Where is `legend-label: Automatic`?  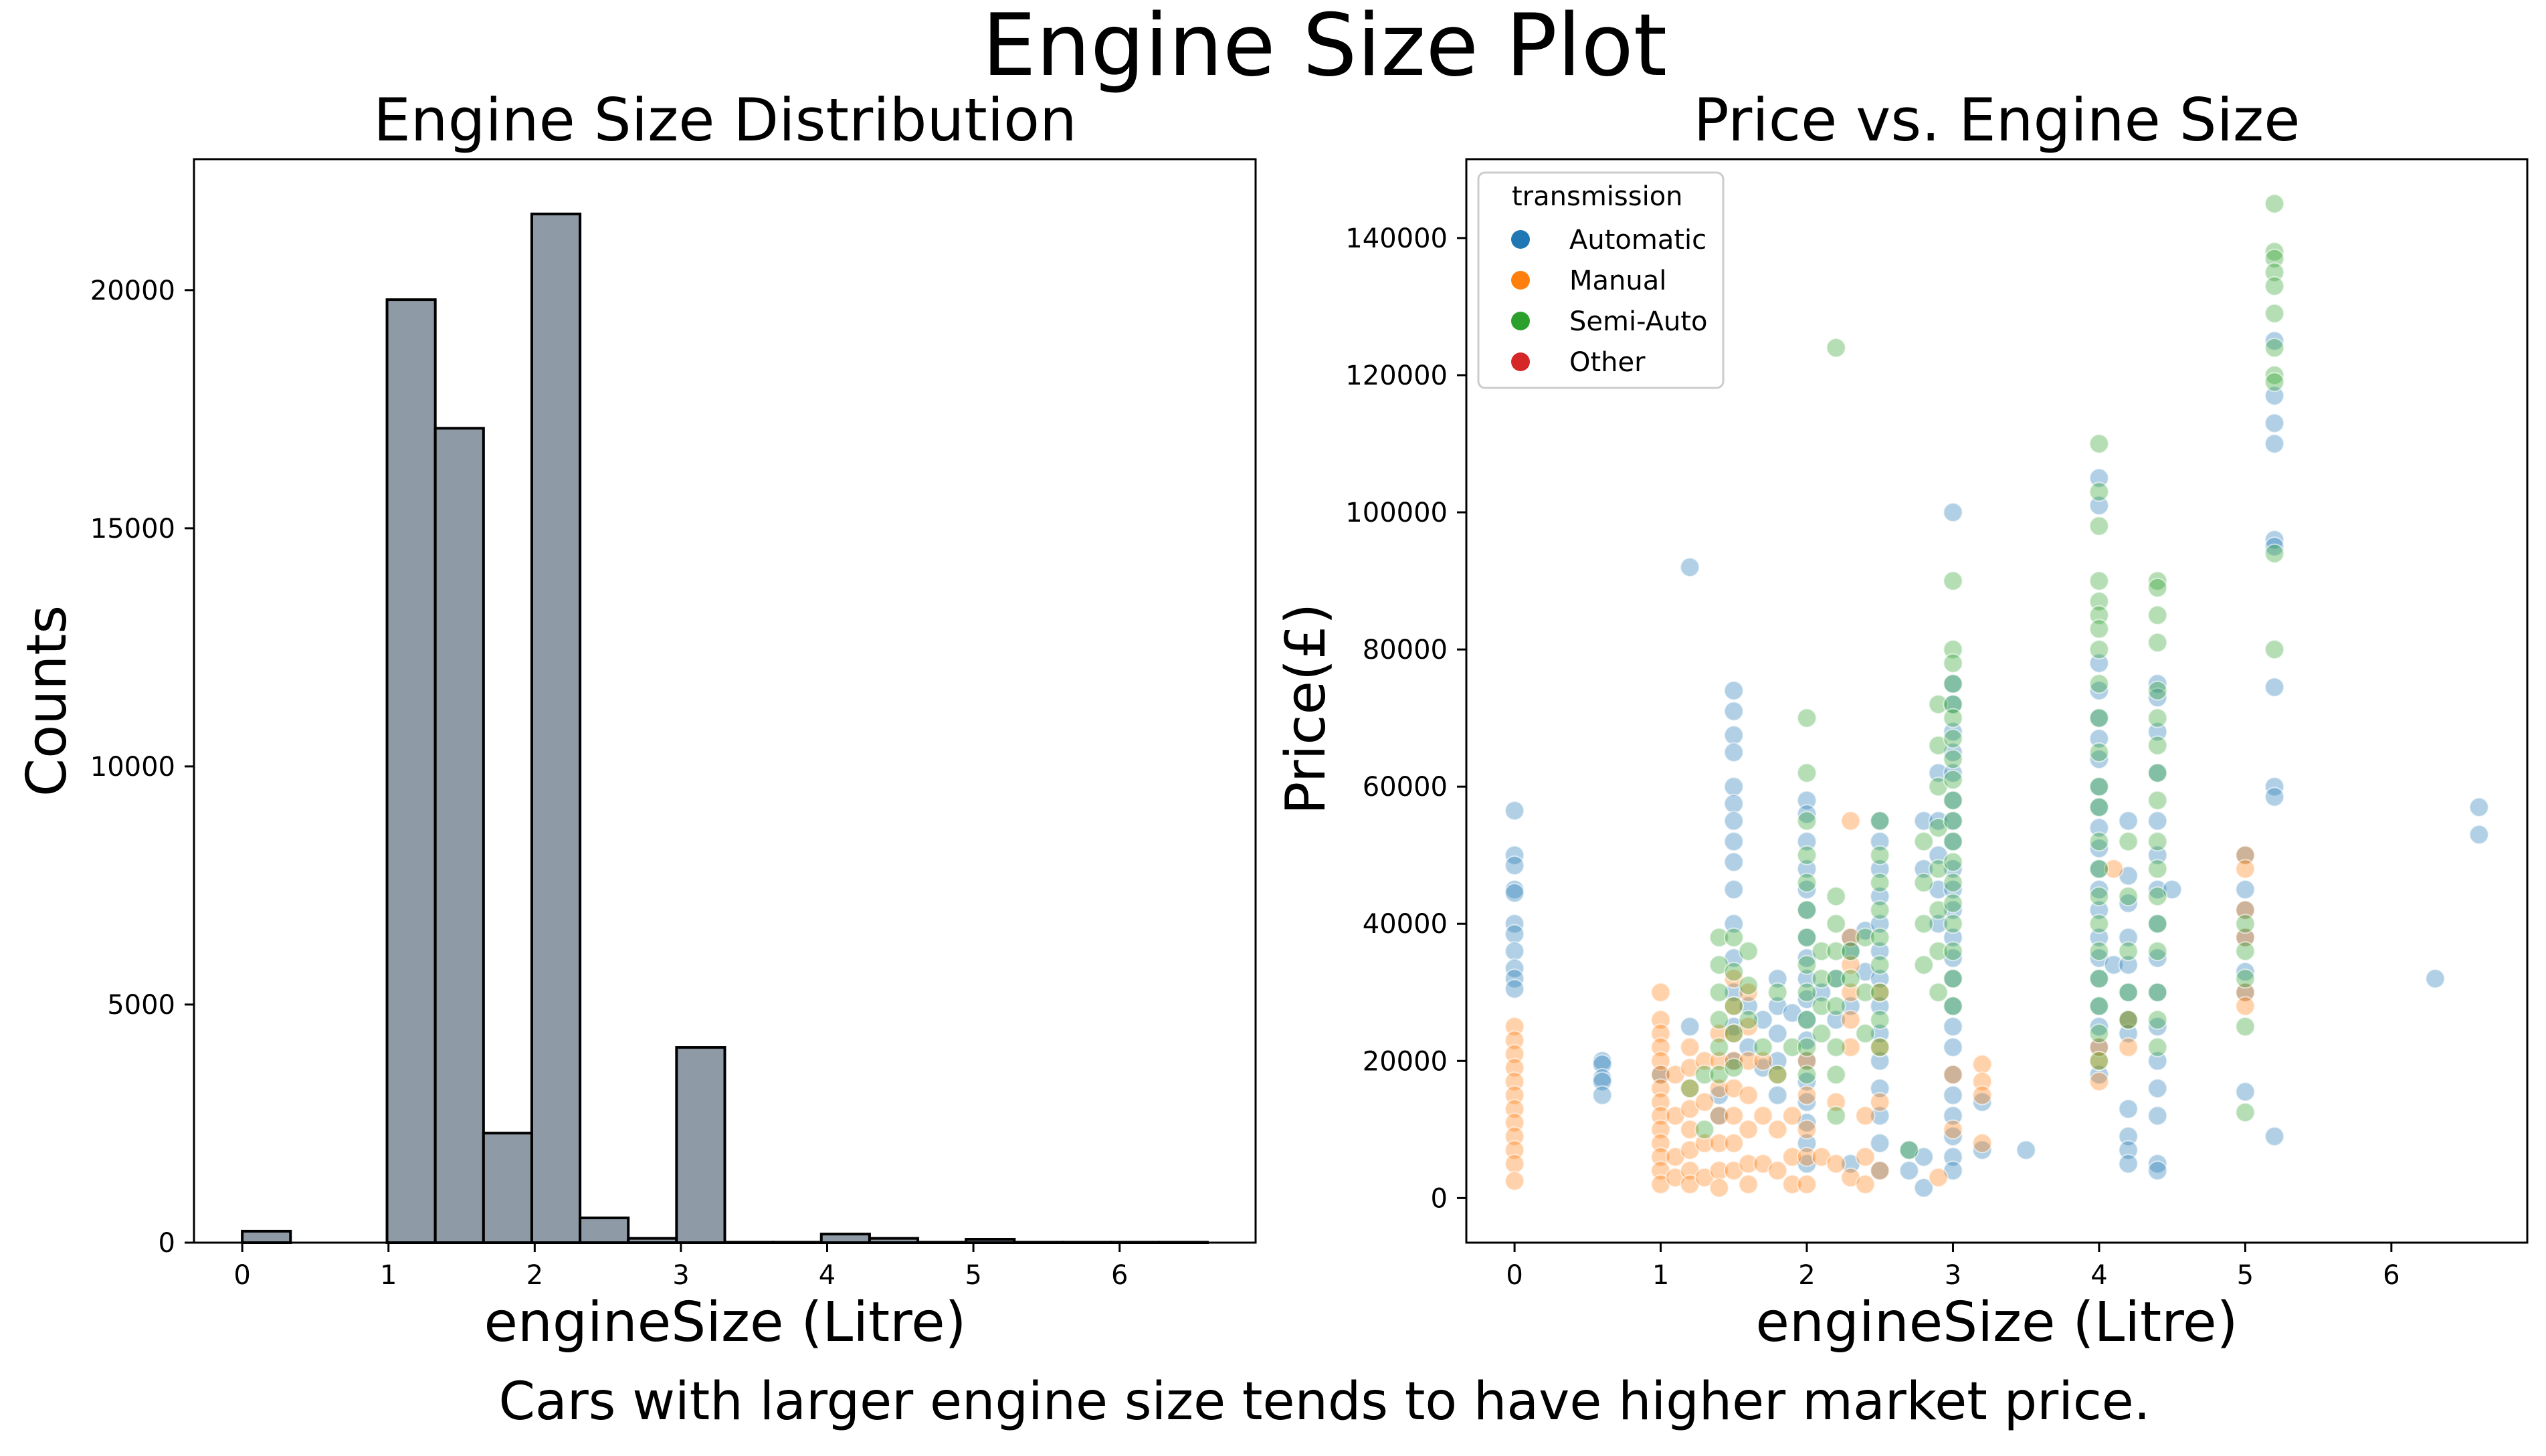
legend-label: Automatic is located at coordinates (1637, 240).